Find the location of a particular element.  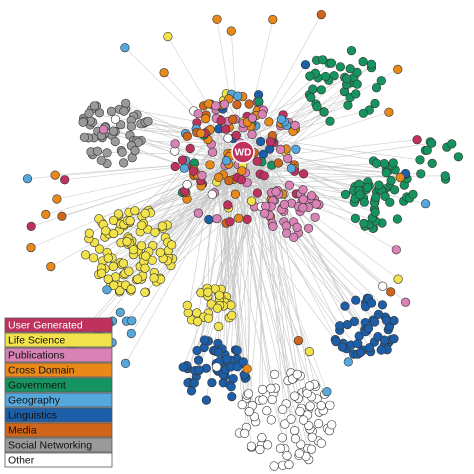

legend-label: Social Networking is located at coordinates (50, 445).